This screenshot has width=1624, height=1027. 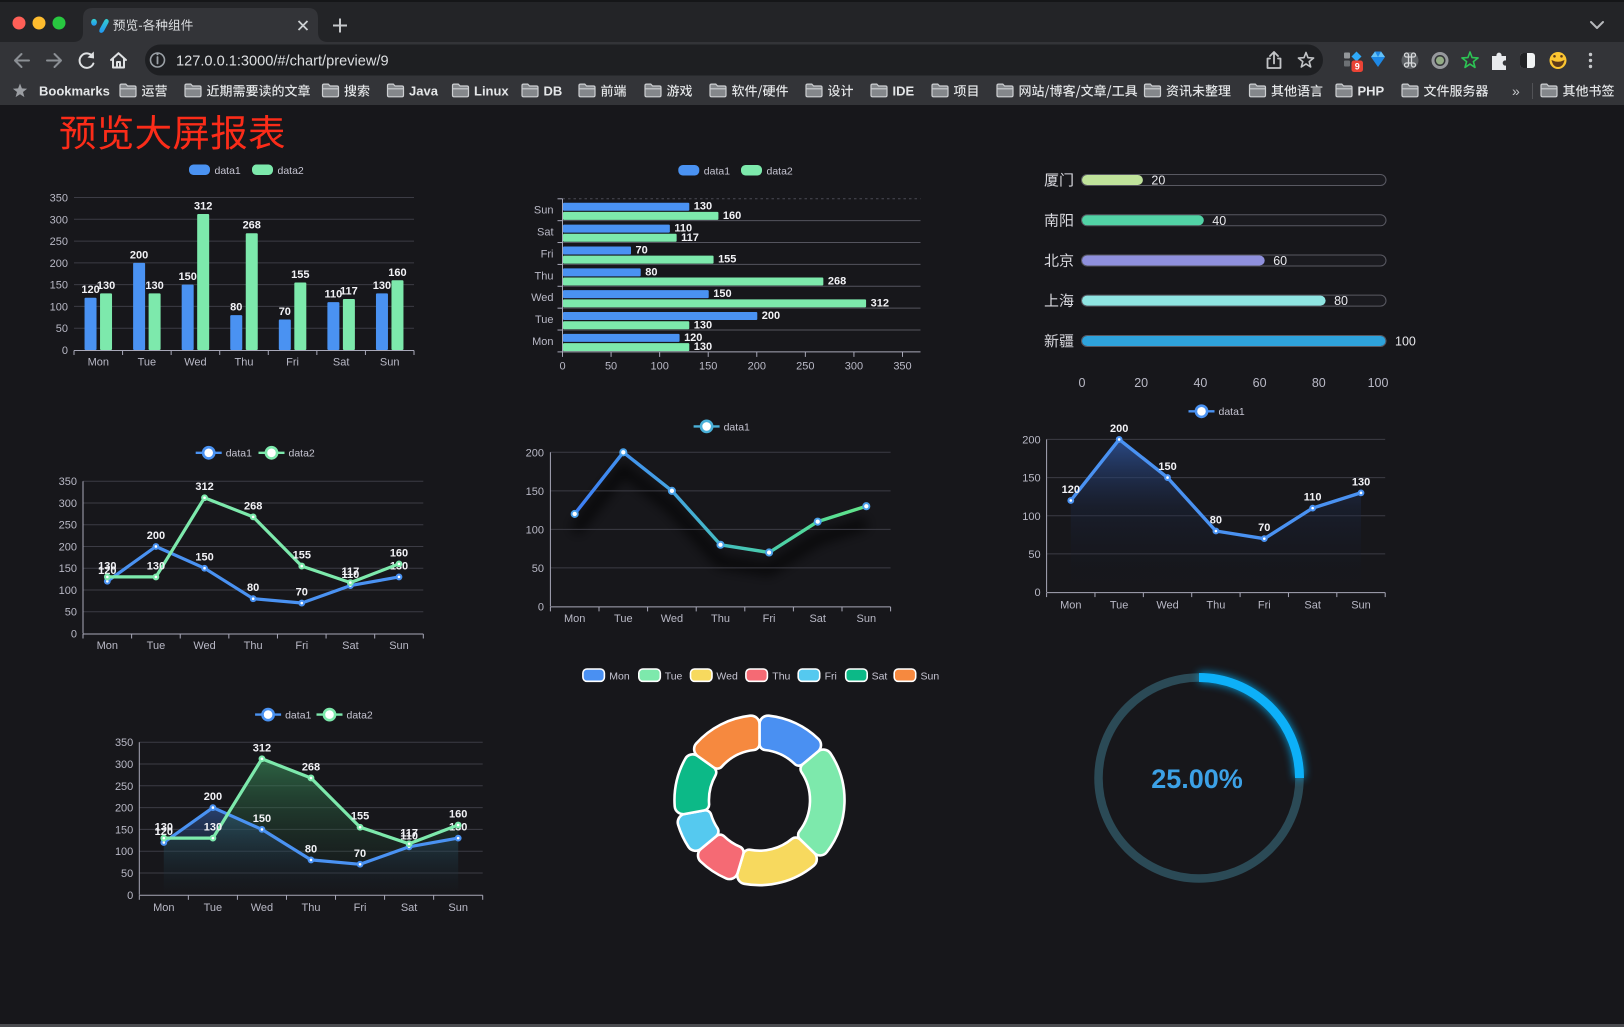 What do you see at coordinates (904, 91) in the screenshot?
I see `svg-text: IDE` at bounding box center [904, 91].